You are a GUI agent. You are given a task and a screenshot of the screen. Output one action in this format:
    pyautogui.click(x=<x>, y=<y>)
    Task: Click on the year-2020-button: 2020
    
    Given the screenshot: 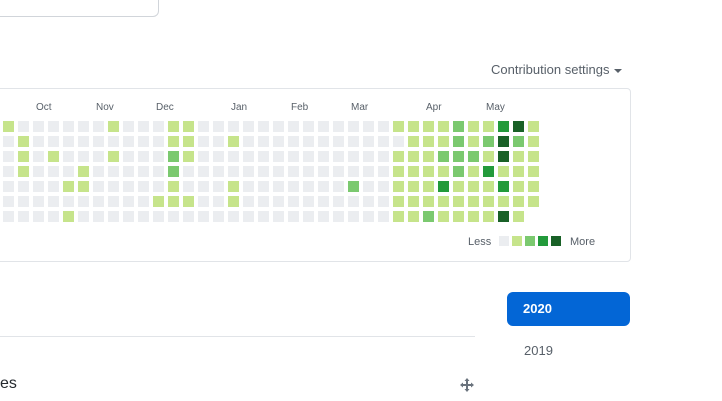 What is the action you would take?
    pyautogui.click(x=568, y=309)
    